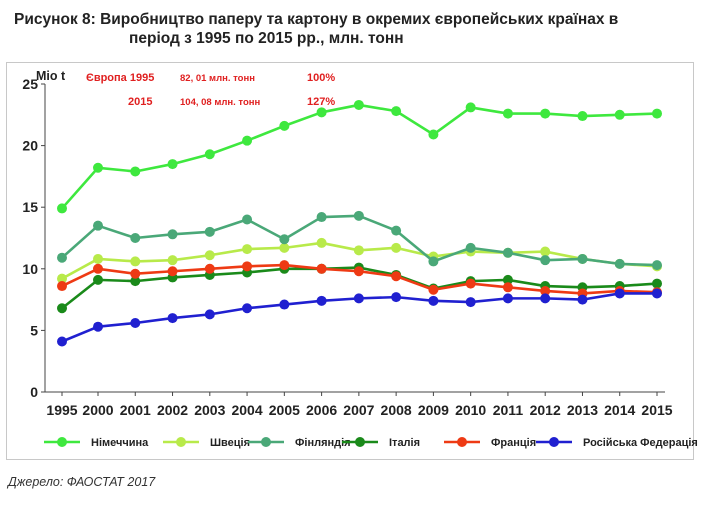 The width and height of the screenshot is (711, 505). I want to click on series-finland, so click(359, 240).